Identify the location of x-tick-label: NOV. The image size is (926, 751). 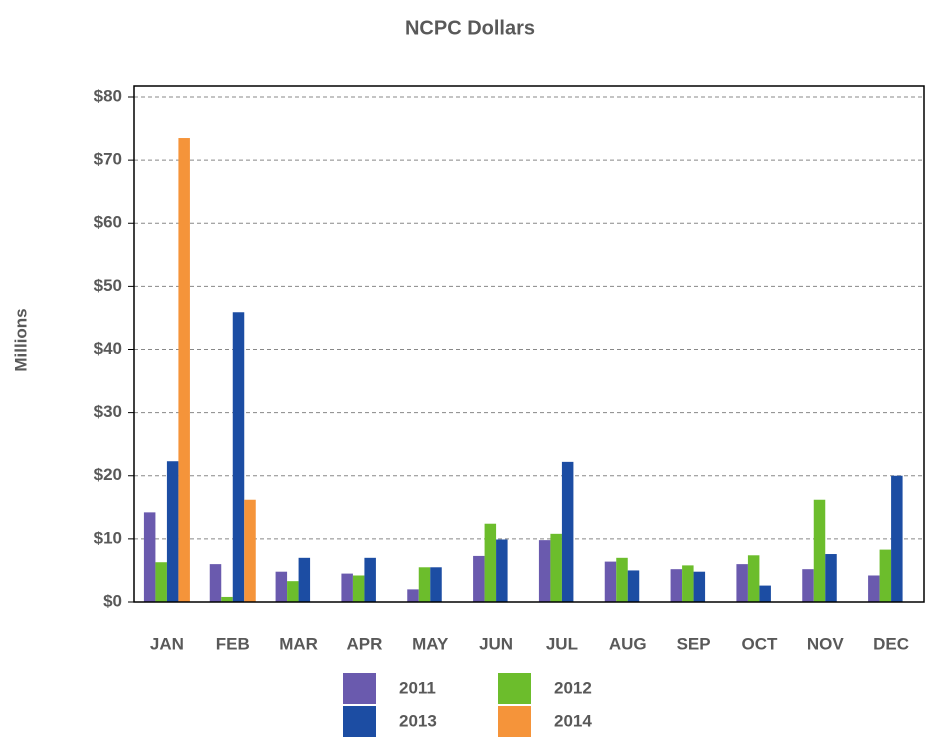
(826, 643).